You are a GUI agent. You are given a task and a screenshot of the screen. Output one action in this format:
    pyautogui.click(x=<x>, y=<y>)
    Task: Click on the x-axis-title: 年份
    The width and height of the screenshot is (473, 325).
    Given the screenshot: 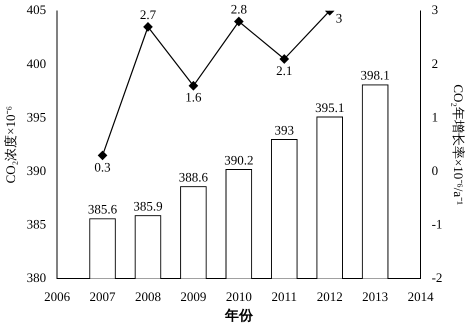 What is the action you would take?
    pyautogui.click(x=239, y=316)
    